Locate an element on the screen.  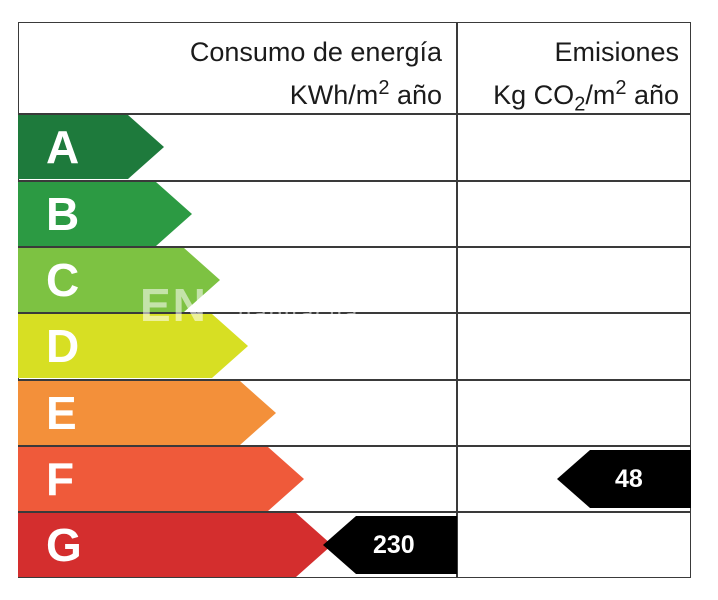
rating-letter-a: A is located at coordinates (63, 147).